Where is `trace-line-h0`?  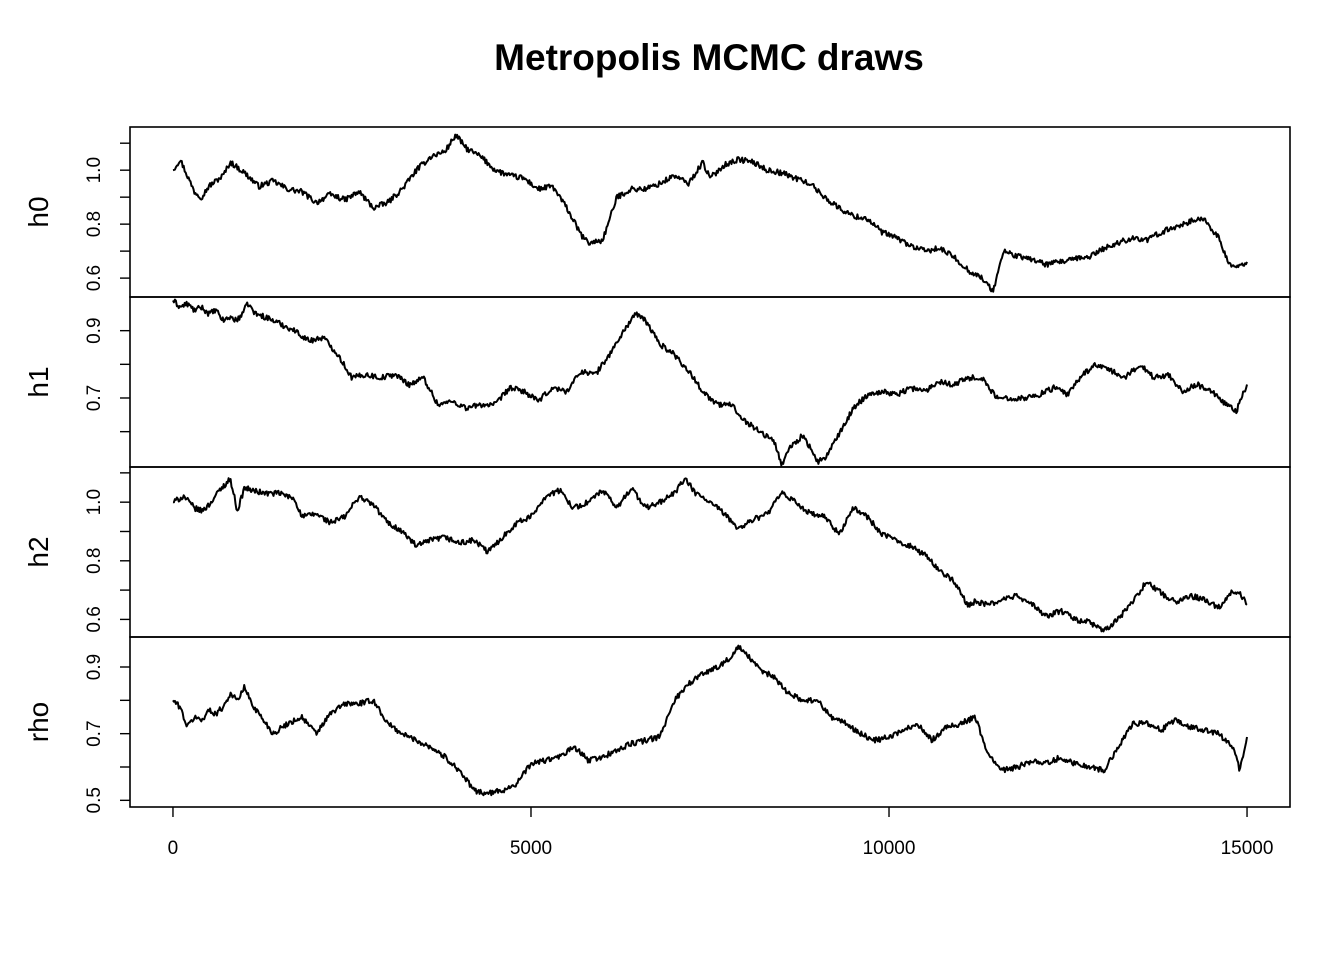
trace-line-h0 is located at coordinates (710, 213).